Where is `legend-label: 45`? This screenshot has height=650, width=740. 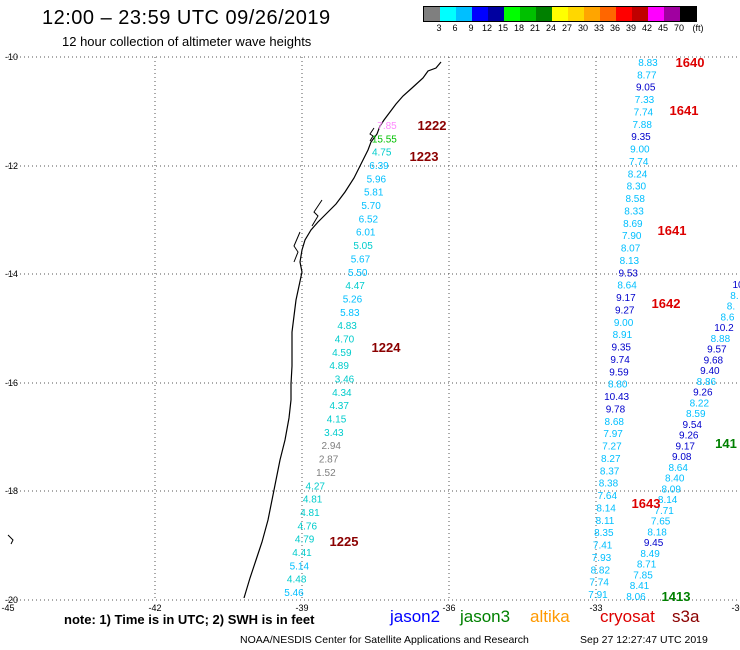
legend-label: 45 is located at coordinates (662, 28).